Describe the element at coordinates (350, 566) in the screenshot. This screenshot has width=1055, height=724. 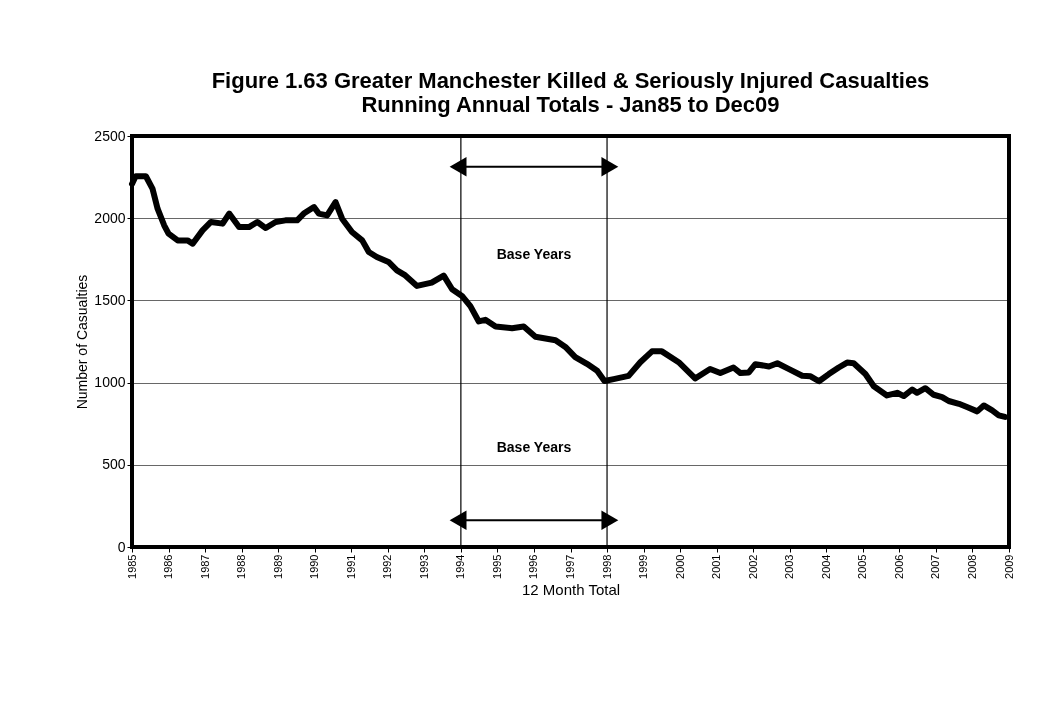
I see `x-tick-label: 1991` at that location.